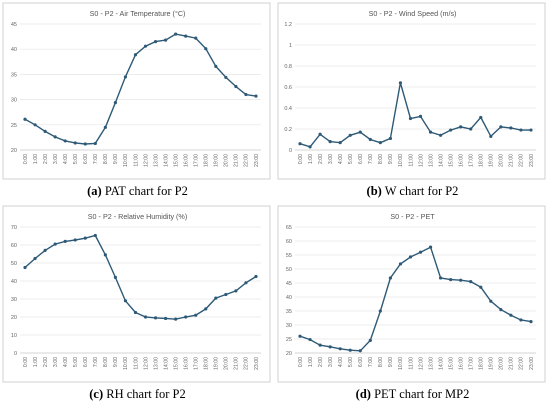  I want to click on caption-d-letter: (d), so click(363, 394).